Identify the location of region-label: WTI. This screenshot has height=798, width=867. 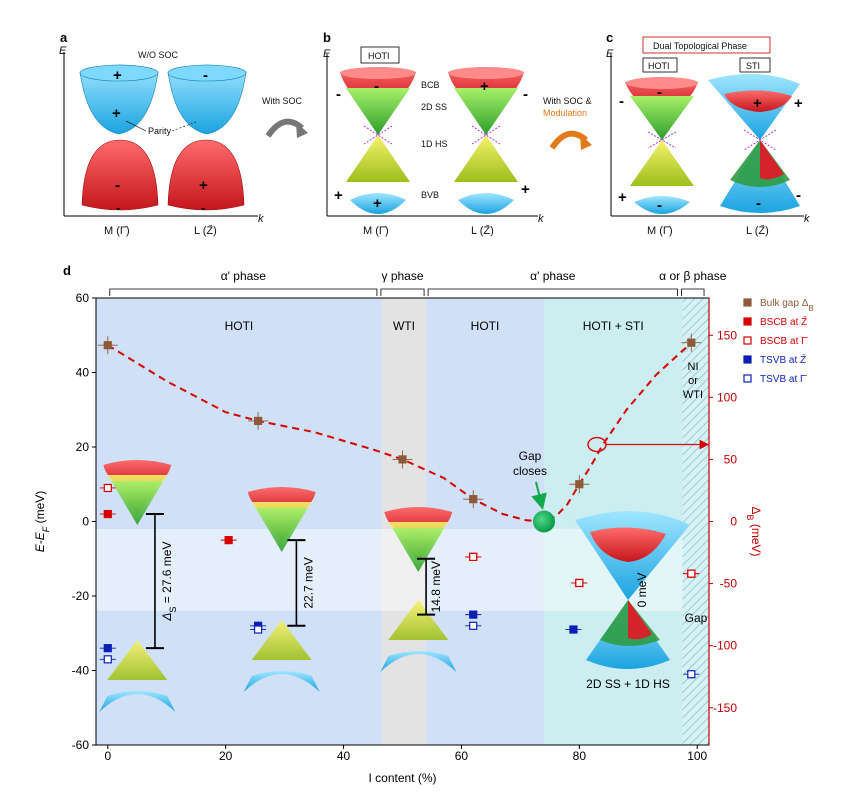
(404, 326).